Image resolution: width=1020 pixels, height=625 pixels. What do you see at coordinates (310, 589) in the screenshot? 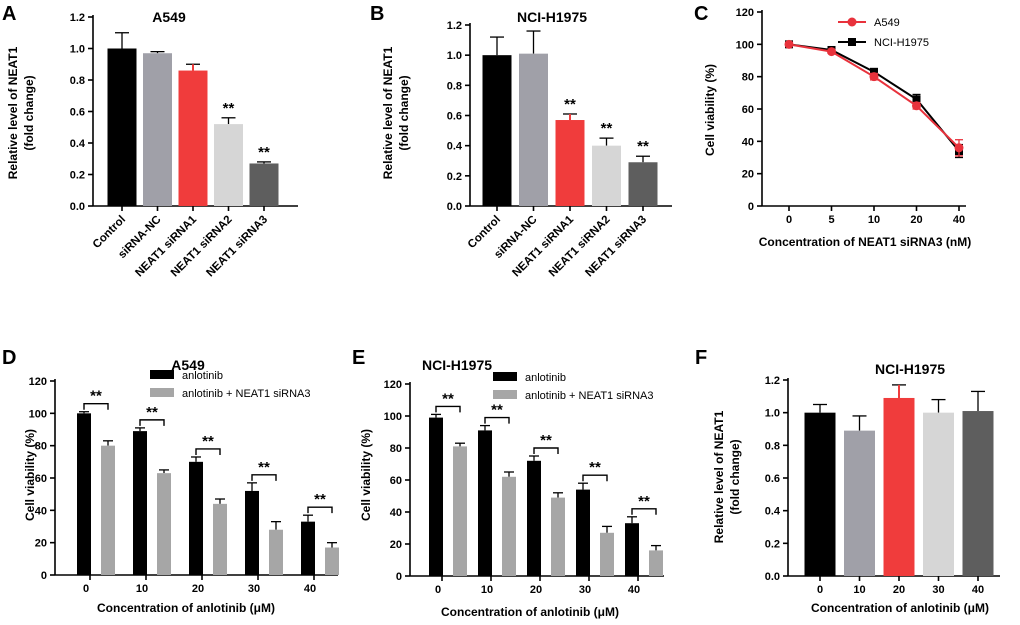
I see `x-tick-label: 40` at bounding box center [310, 589].